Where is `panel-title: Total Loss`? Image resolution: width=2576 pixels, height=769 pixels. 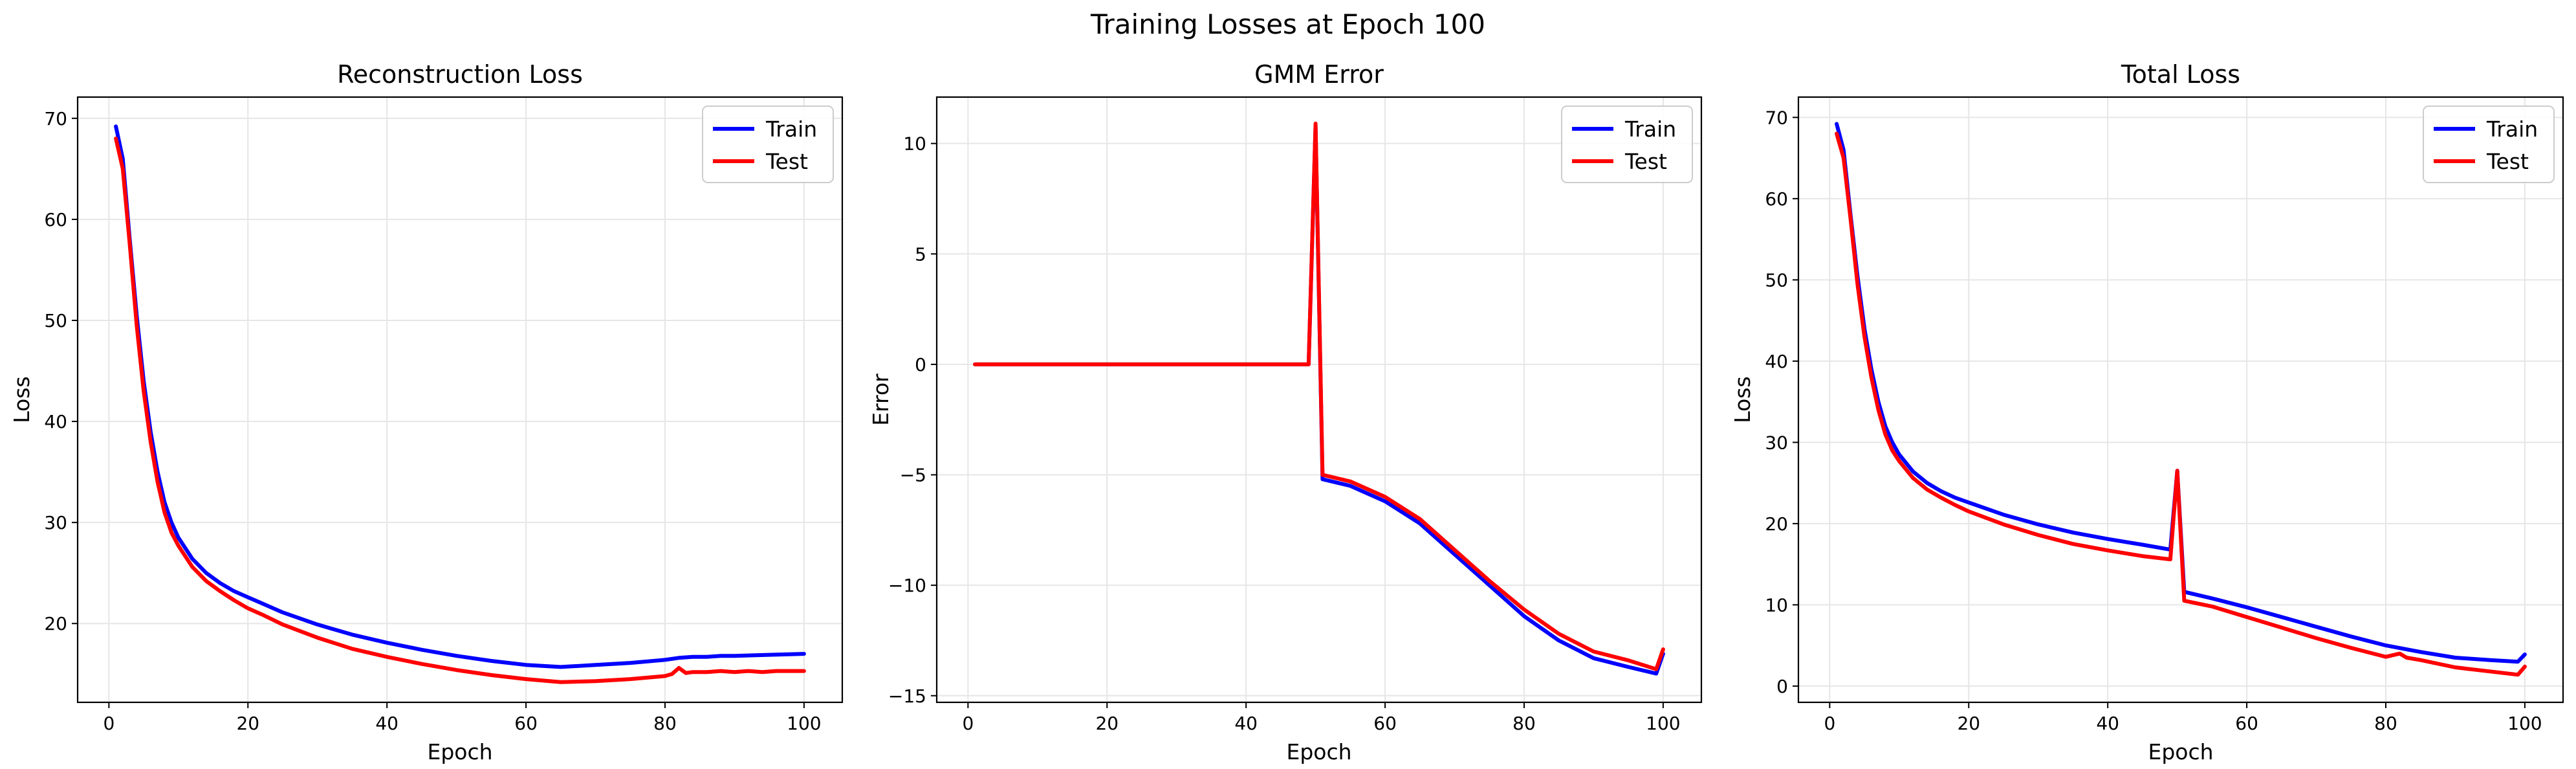
panel-title: Total Loss is located at coordinates (2180, 74).